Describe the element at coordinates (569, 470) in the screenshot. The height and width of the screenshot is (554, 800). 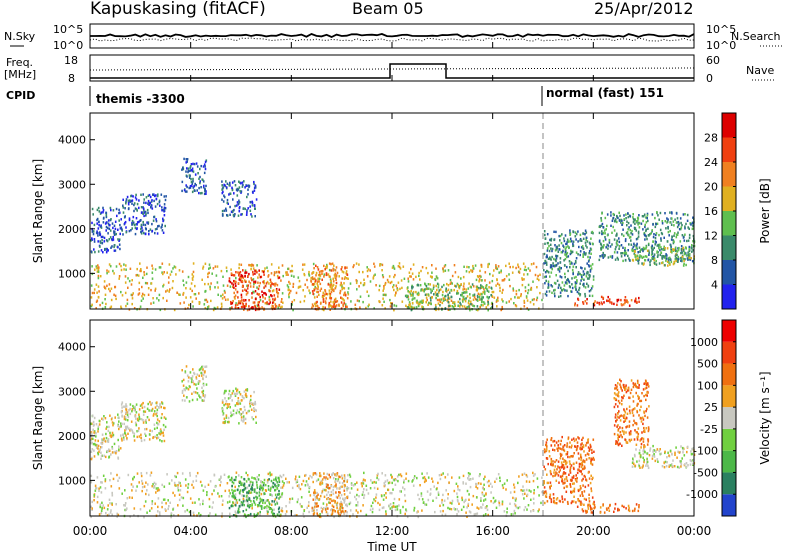
I see `scatter-region` at that location.